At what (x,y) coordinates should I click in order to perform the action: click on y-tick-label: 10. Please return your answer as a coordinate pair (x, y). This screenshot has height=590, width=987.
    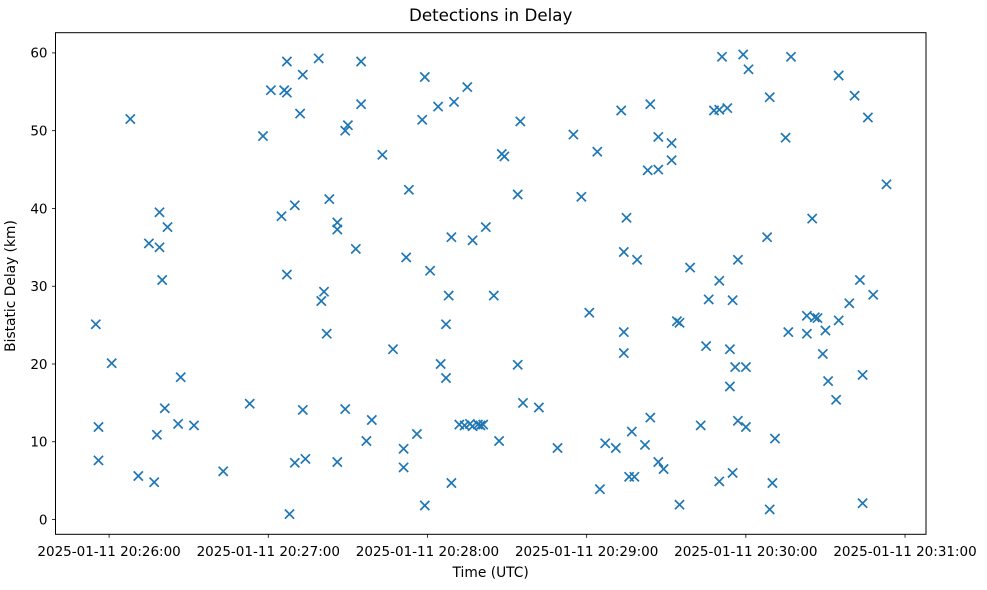
    Looking at the image, I should click on (38, 443).